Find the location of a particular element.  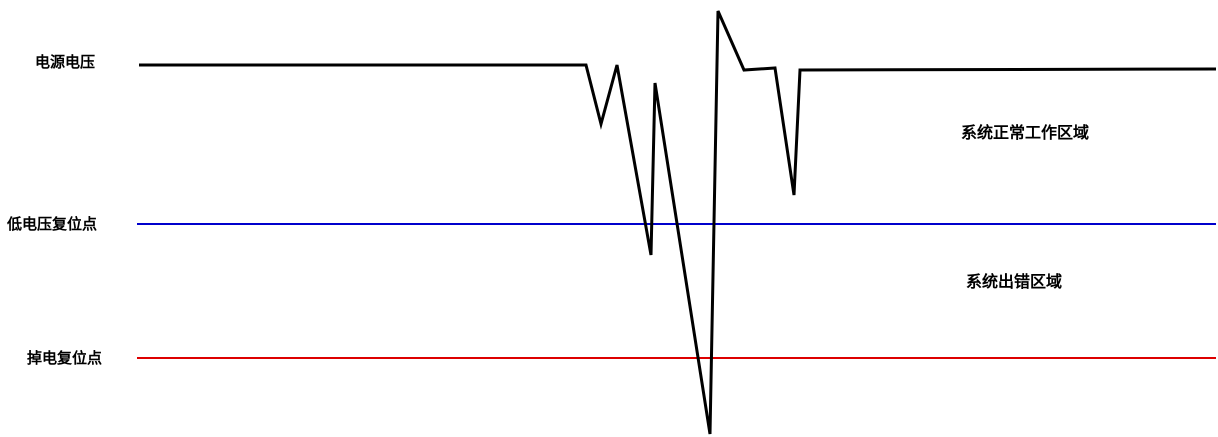

low-voltage-reset-label: 低电压复位点 is located at coordinates (51, 224).